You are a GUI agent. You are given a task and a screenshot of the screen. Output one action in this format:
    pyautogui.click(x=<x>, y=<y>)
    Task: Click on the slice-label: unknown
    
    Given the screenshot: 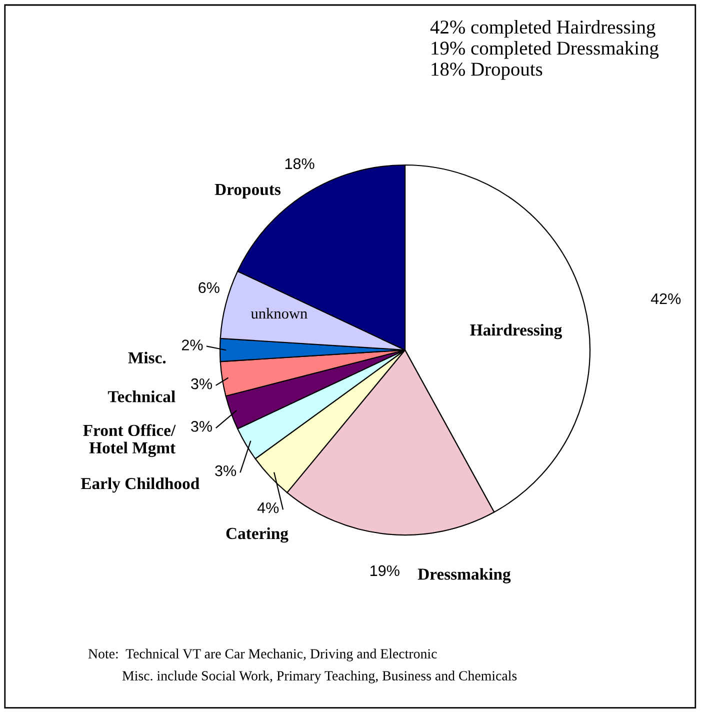 What is the action you would take?
    pyautogui.click(x=279, y=313)
    